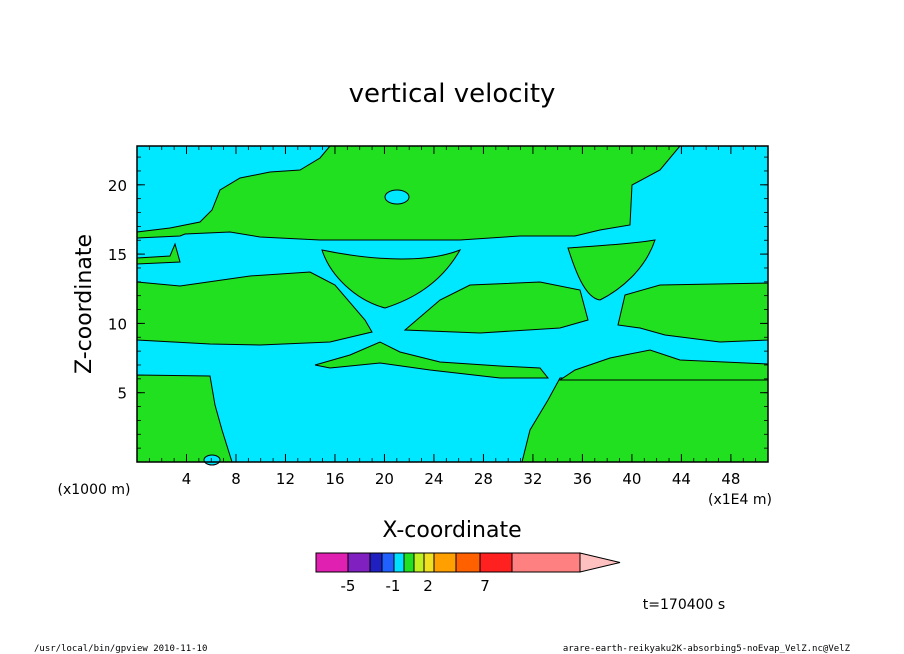 This screenshot has width=904, height=654. What do you see at coordinates (415, 586) in the screenshot?
I see `colorbar-ticks: -5 -1 2 7` at bounding box center [415, 586].